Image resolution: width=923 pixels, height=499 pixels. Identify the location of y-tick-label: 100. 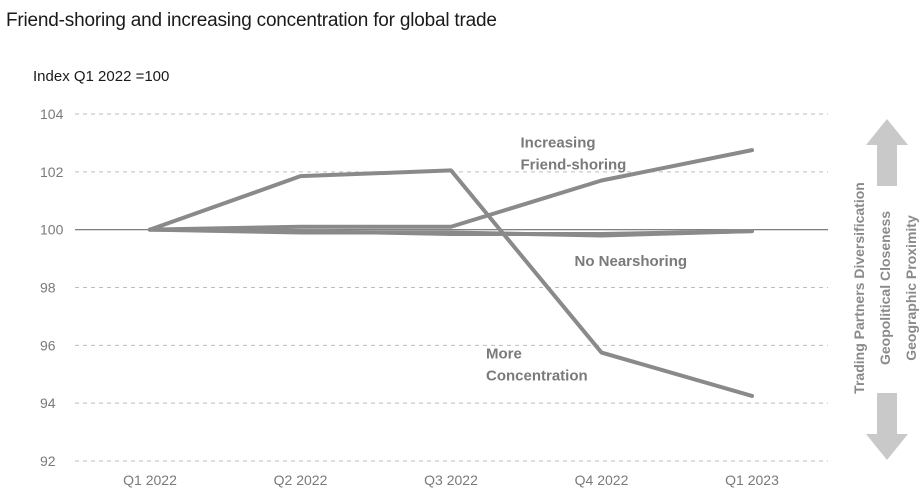
(52, 230).